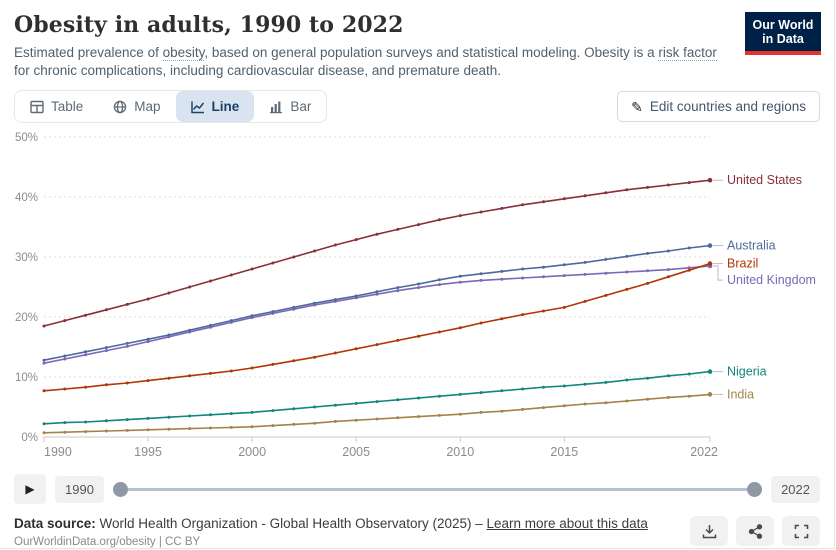 This screenshot has width=836, height=550. Describe the element at coordinates (801, 531) in the screenshot. I see `fullscreen-button` at that location.